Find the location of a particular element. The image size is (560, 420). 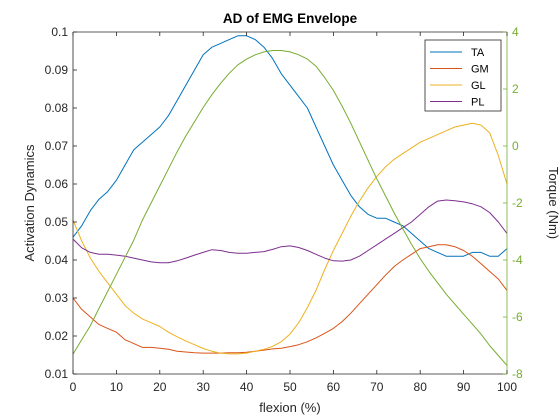

y-tick-label: 0.09 is located at coordinates (57, 70).